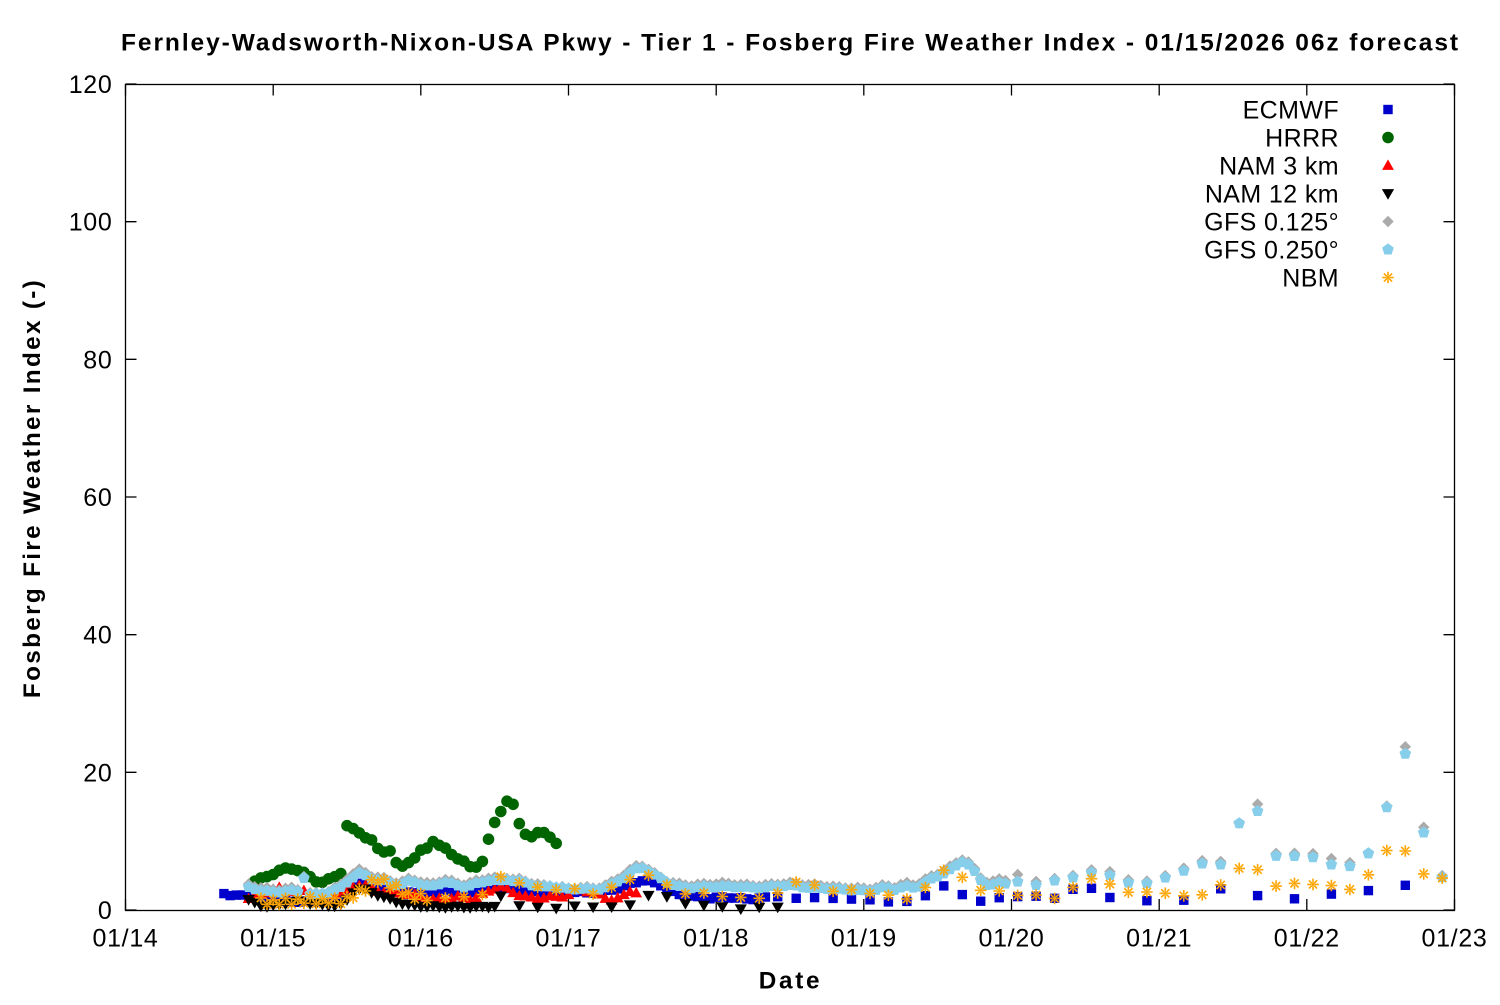 The width and height of the screenshot is (1500, 1005). I want to click on svg-text: NAM 3 km, so click(1279, 167).